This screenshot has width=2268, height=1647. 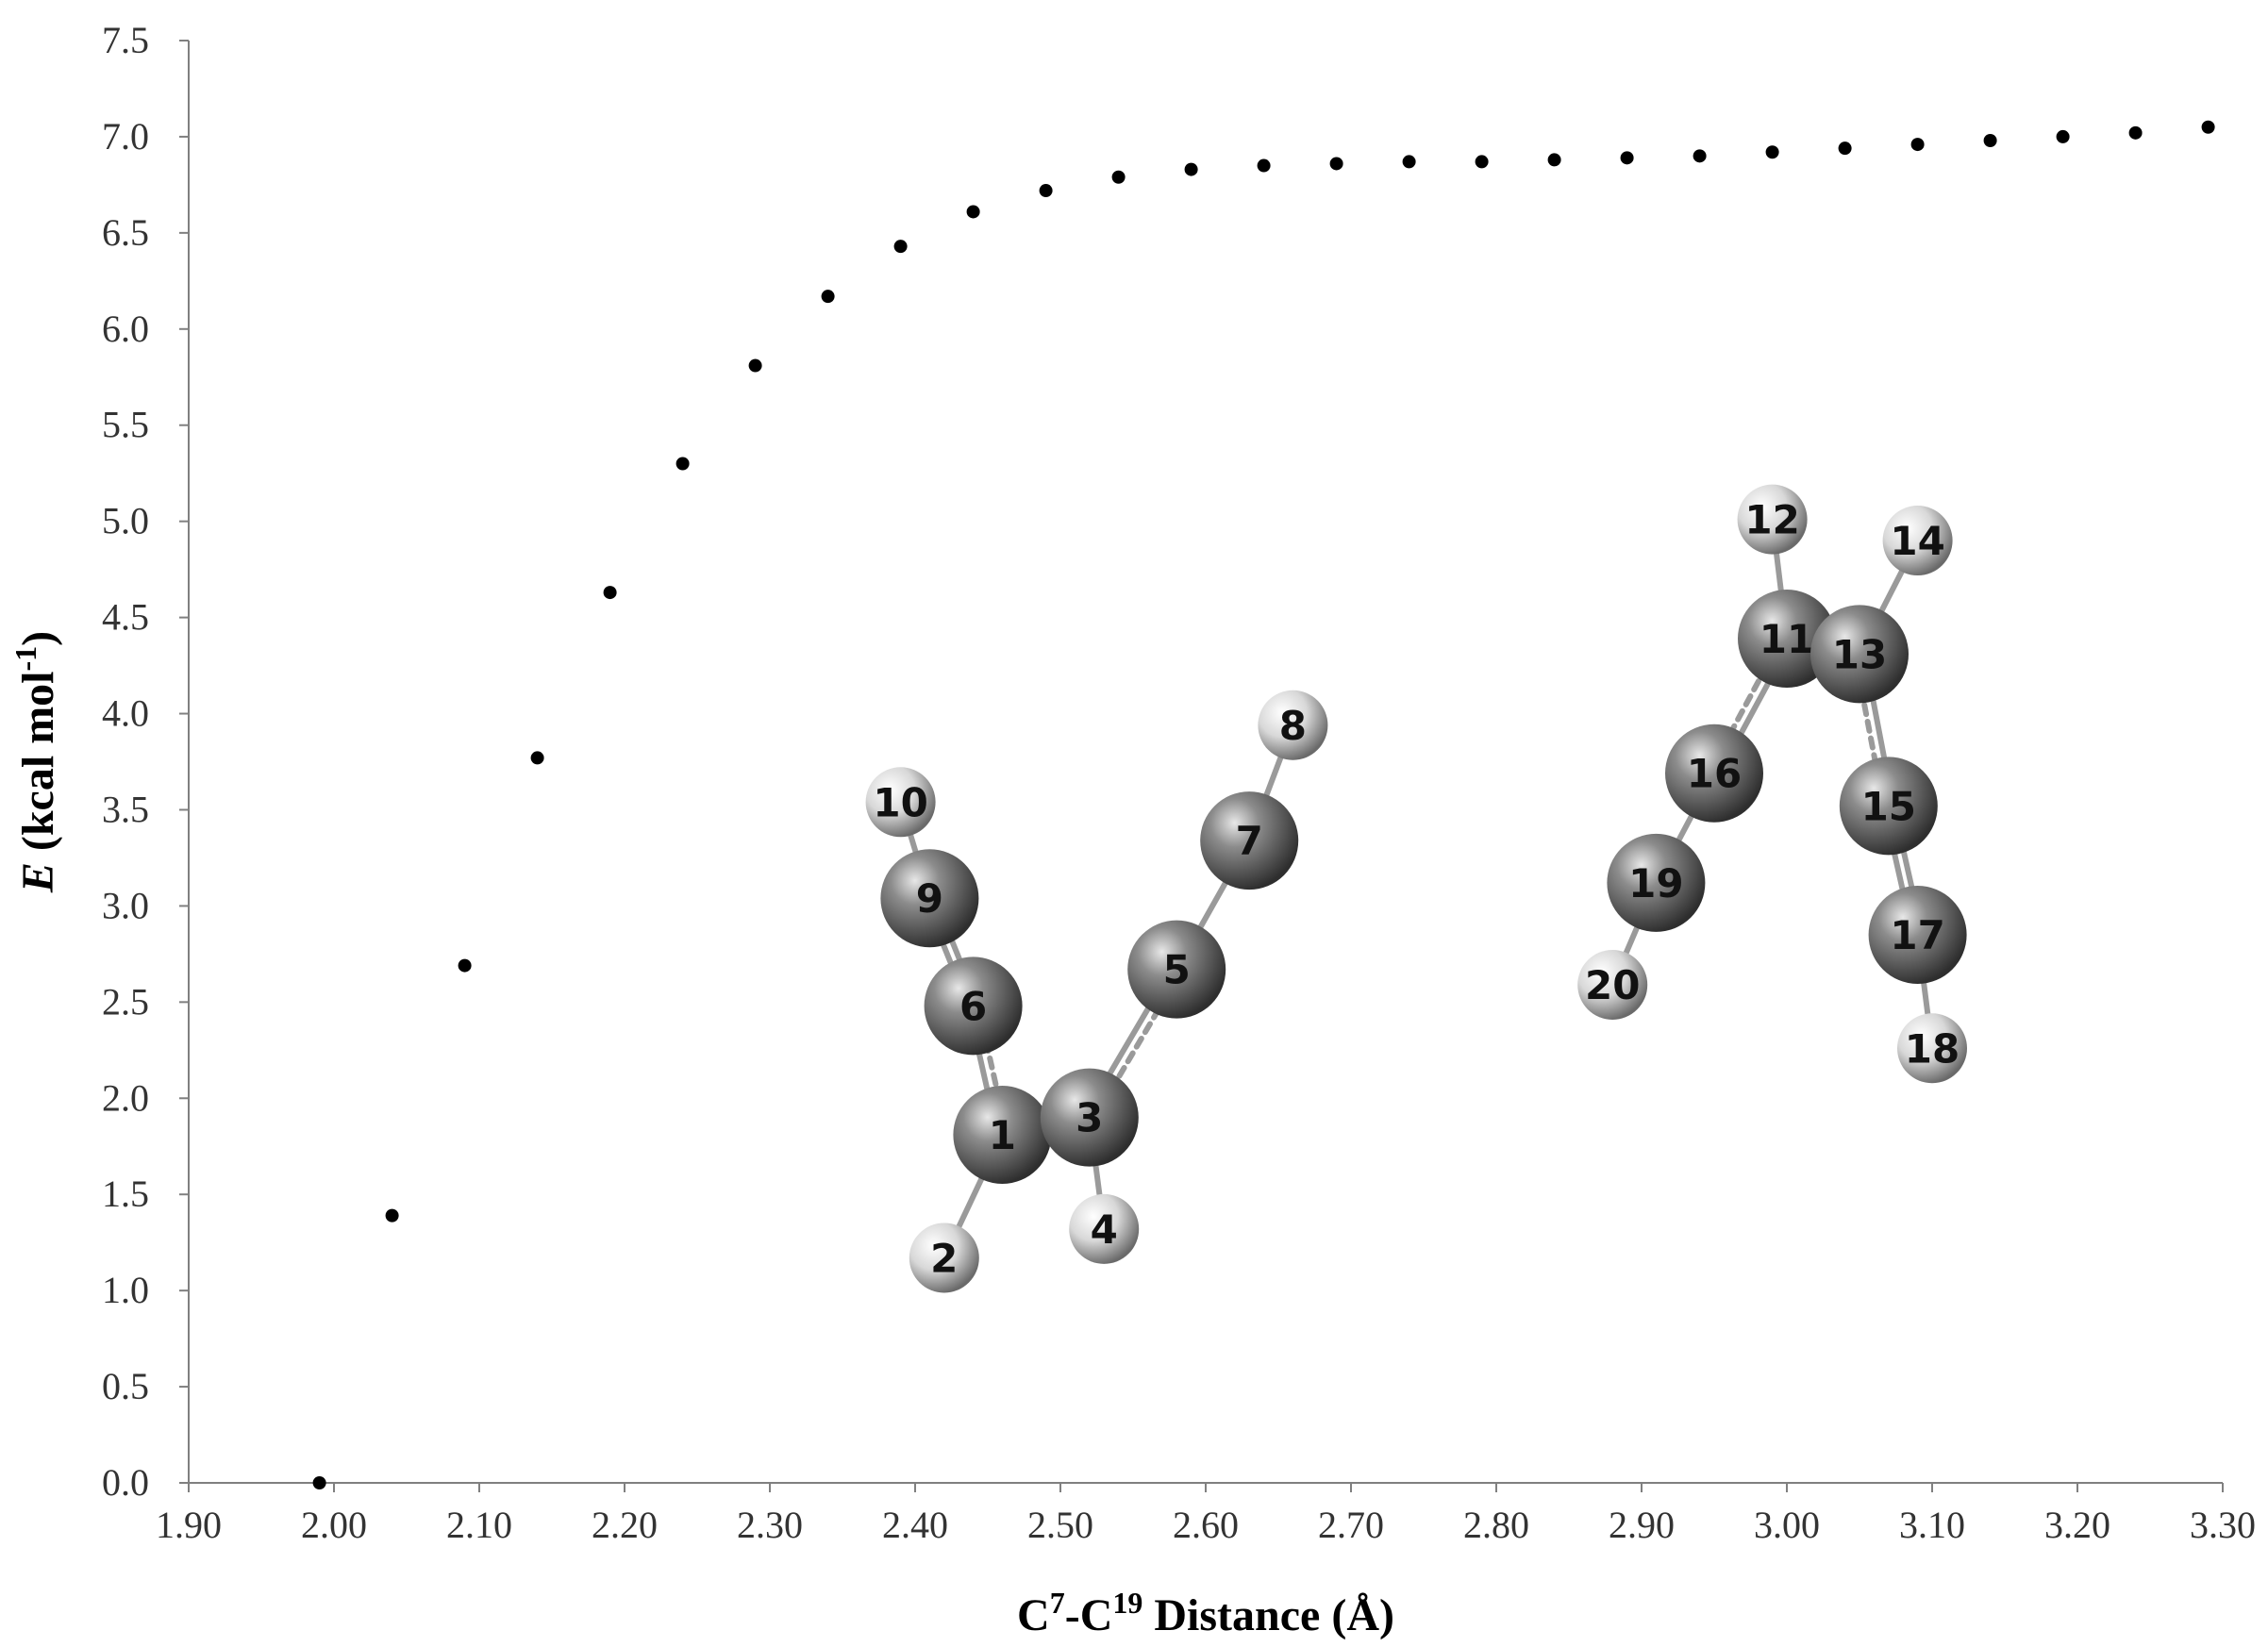 What do you see at coordinates (189, 1525) in the screenshot?
I see `x-tick-label: 1.90` at bounding box center [189, 1525].